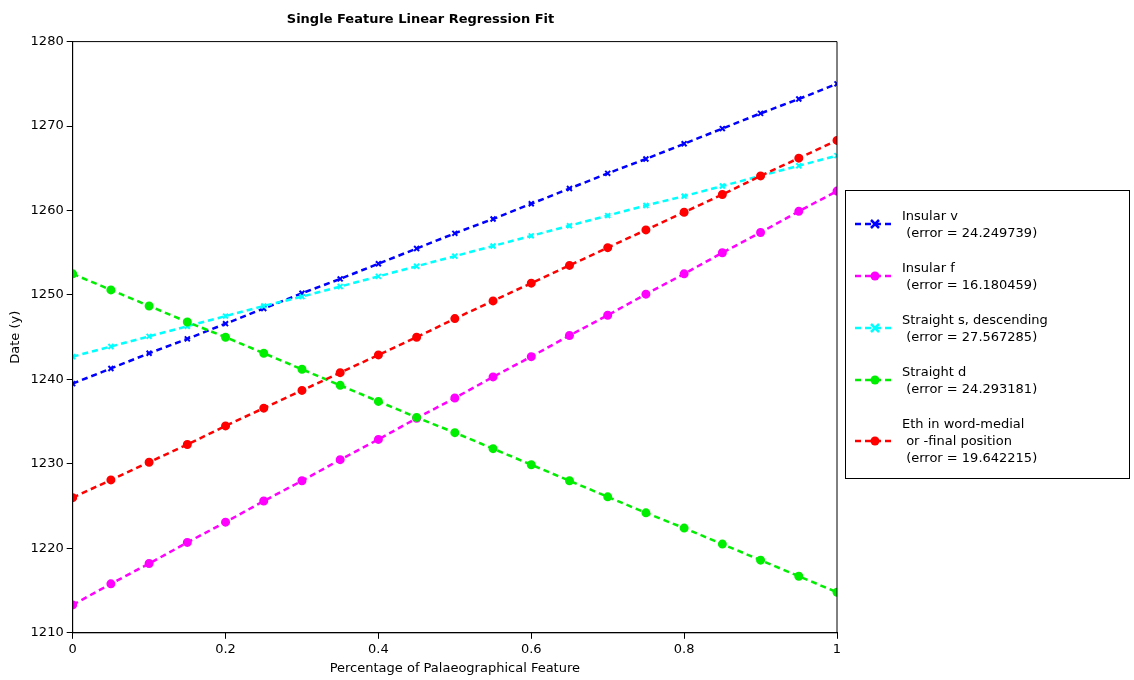 This screenshot has height=680, width=1134. I want to click on y-tick-label: 1260, so click(47, 209).